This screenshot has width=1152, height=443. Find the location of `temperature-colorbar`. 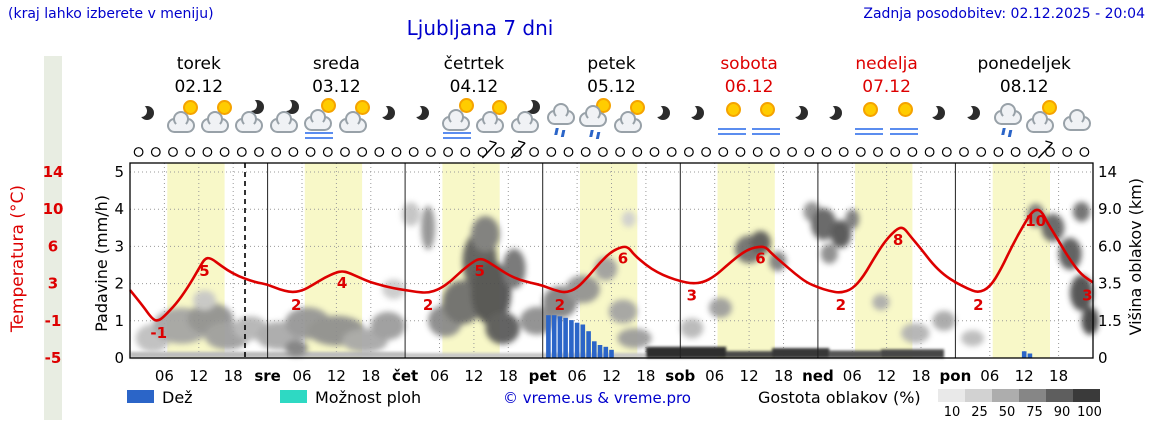

temperature-colorbar is located at coordinates (53, 238).